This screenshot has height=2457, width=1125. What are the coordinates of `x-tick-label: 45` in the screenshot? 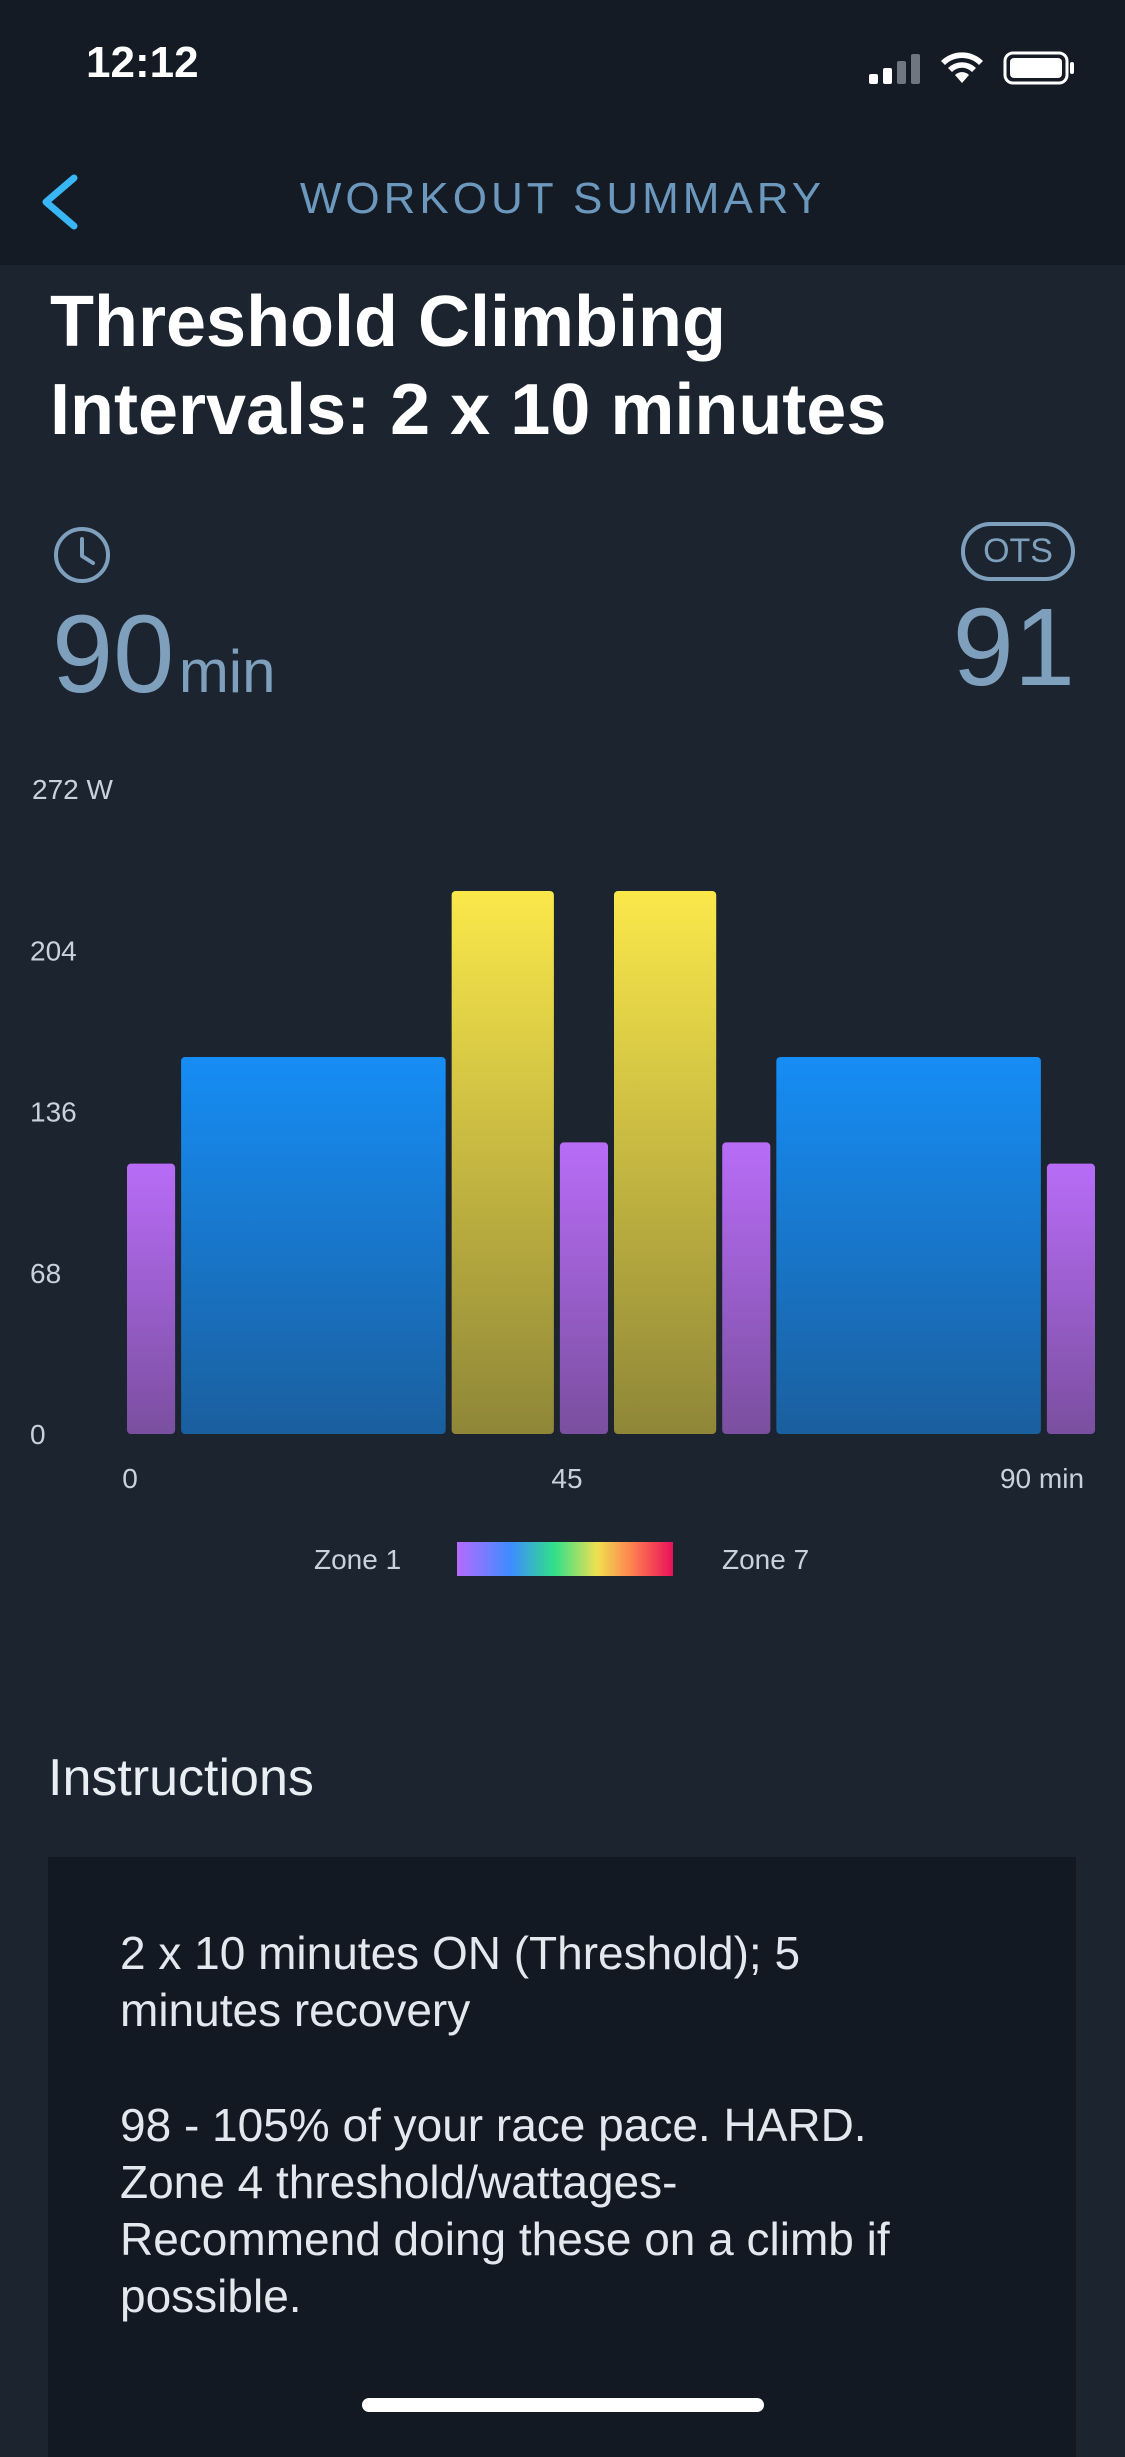 It's located at (566, 1478).